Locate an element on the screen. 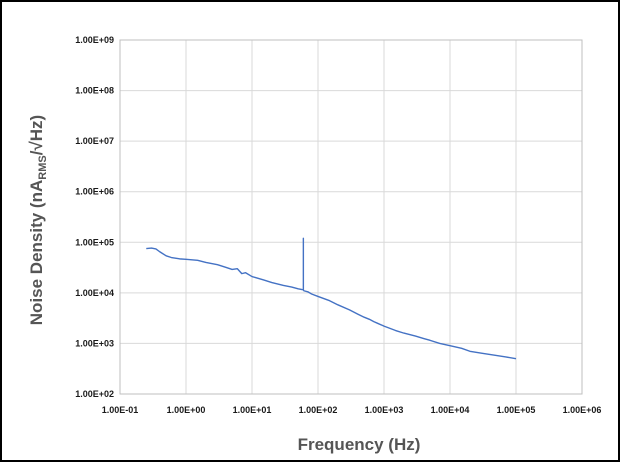  y-tick-label: 1.00E+03 is located at coordinates (94, 343).